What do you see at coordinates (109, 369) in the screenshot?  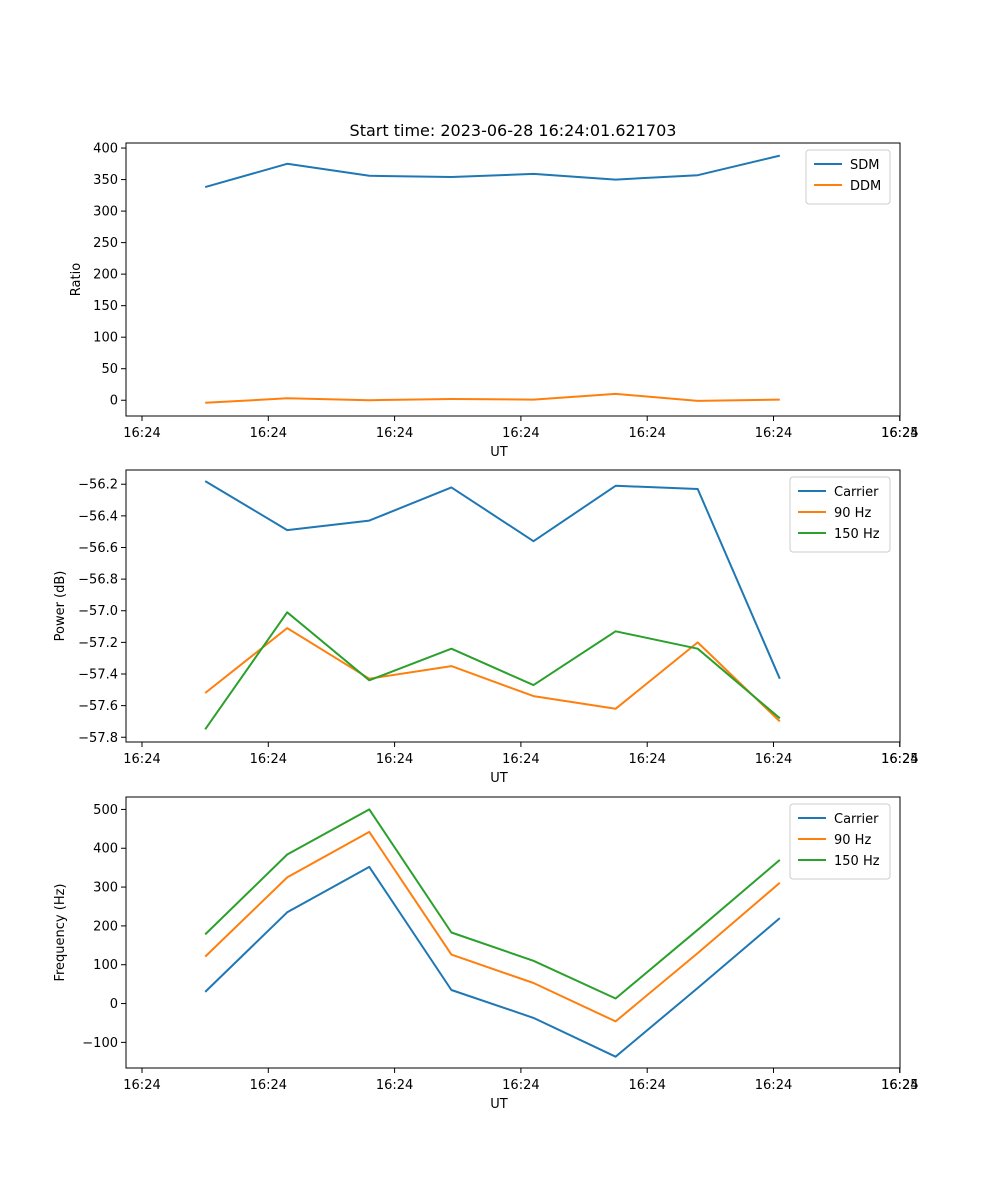 I see `y-tick-label: 50` at bounding box center [109, 369].